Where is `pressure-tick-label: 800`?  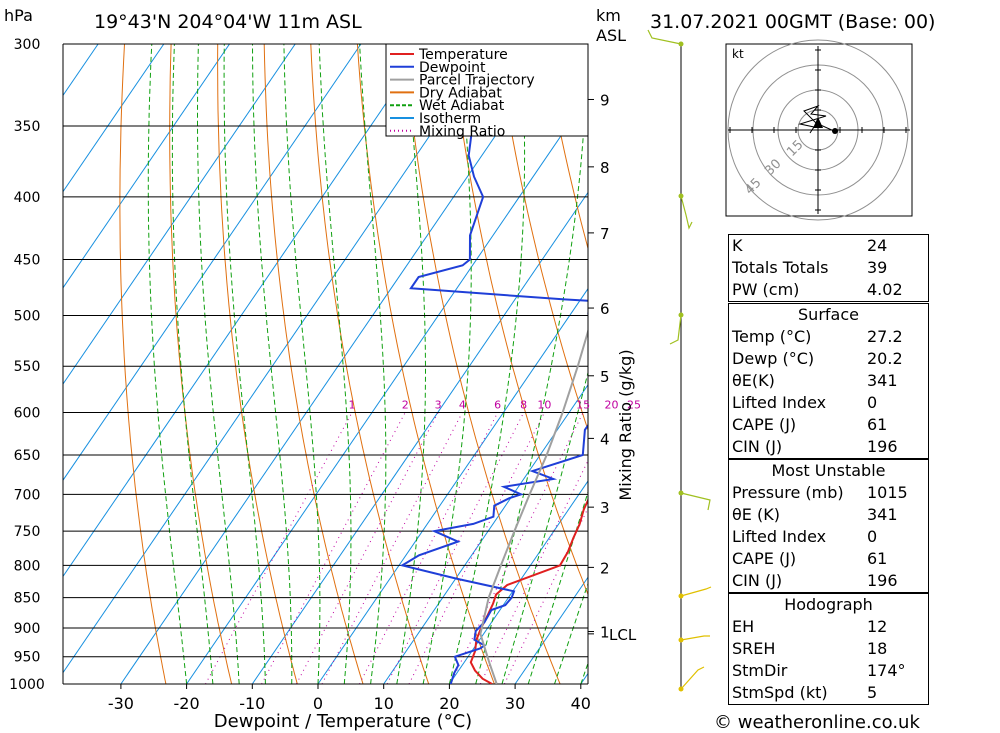
pressure-tick-label: 800 is located at coordinates (27, 566).